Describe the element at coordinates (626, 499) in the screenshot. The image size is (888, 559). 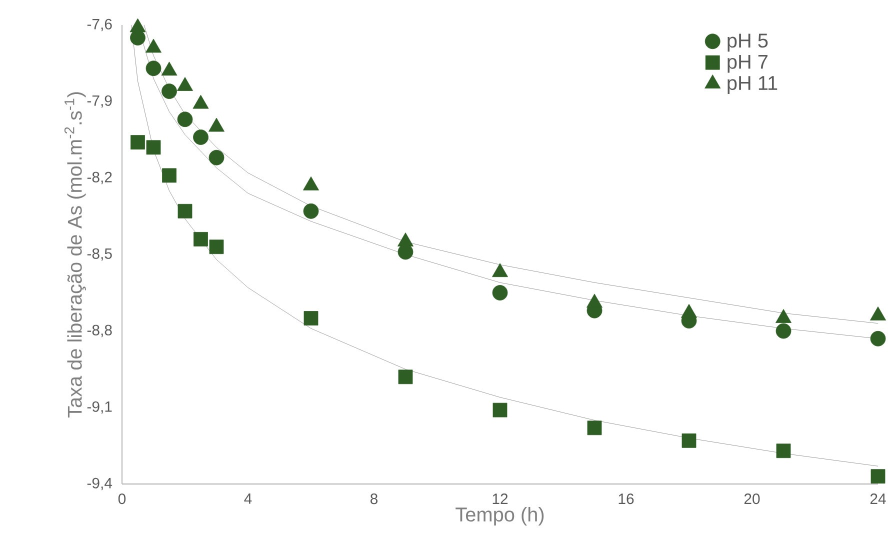
I see `x-tick-label: 16` at that location.